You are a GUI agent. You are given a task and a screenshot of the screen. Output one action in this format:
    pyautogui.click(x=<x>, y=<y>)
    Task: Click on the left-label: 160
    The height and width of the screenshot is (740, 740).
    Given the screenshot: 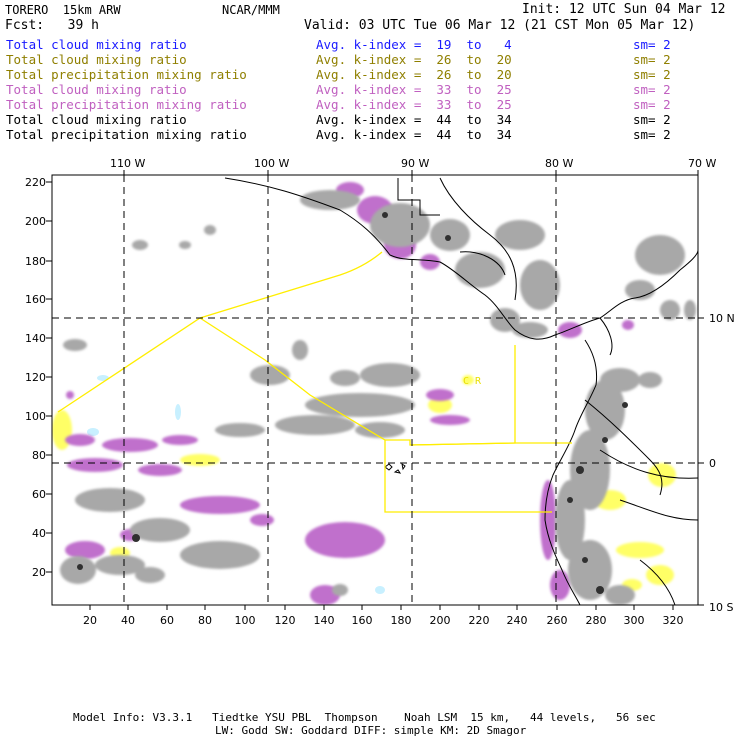 What is the action you would take?
    pyautogui.click(x=35, y=299)
    